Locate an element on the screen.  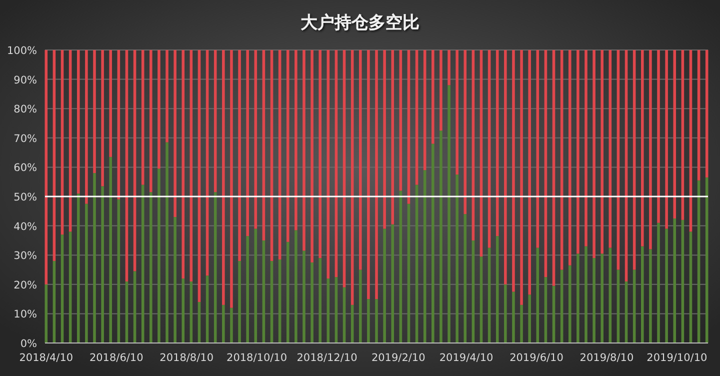
x-tick-label: 2019/2/10 is located at coordinates (398, 358).